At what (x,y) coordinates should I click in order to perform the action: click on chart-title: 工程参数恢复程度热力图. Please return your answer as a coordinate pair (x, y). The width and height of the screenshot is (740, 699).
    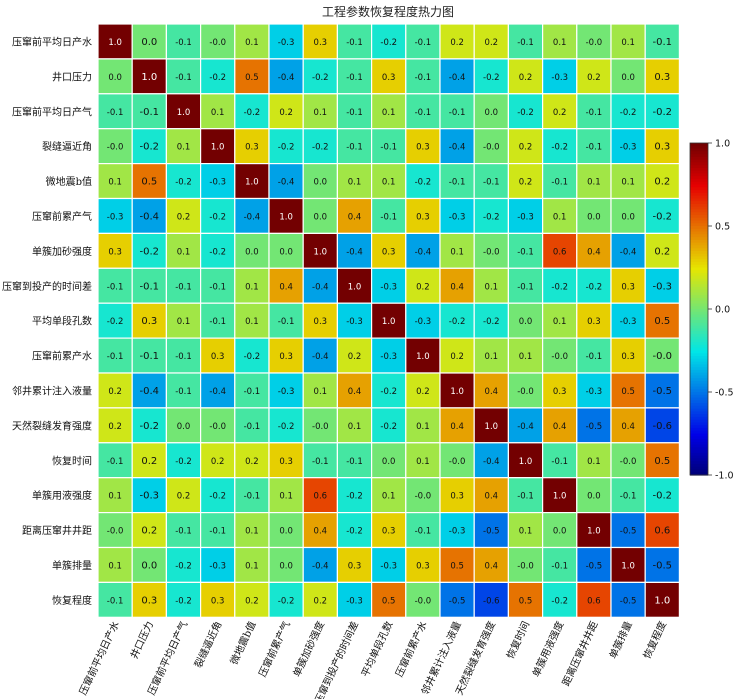
    Looking at the image, I should click on (388, 11).